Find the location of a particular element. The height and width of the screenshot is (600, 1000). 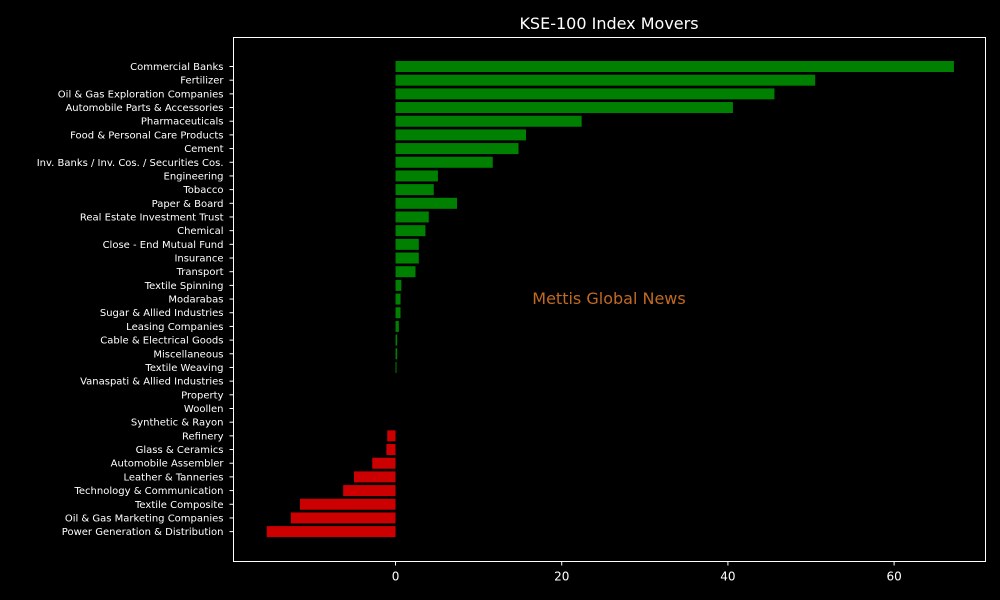

category-label: Food & Personal Care Products is located at coordinates (146, 135).